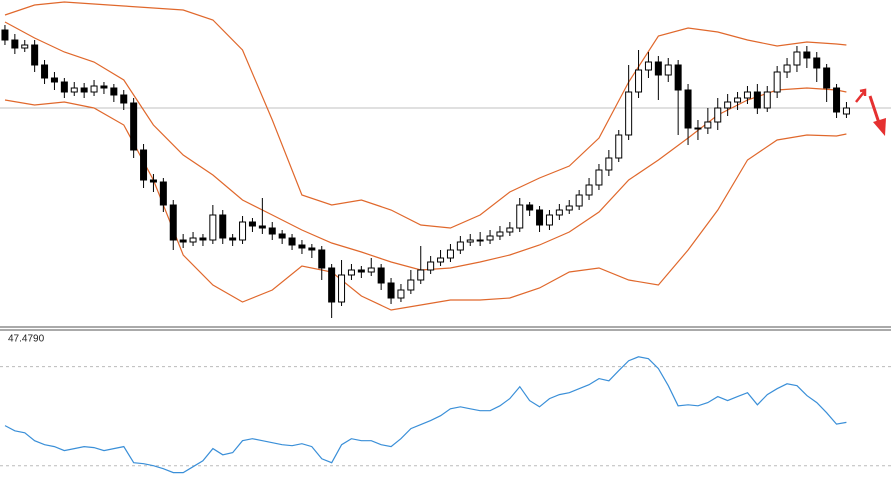 This screenshot has width=891, height=488. I want to click on up-arrow, so click(861, 95).